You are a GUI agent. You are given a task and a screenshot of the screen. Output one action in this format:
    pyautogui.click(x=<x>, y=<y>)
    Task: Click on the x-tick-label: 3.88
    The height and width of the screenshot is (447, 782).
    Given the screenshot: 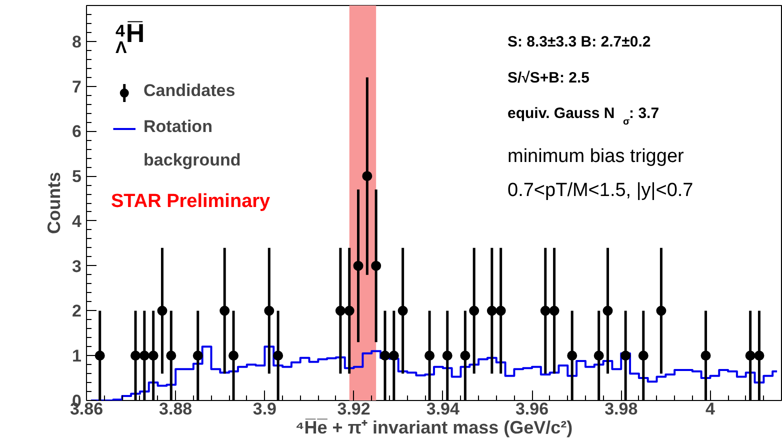 What is the action you would take?
    pyautogui.click(x=175, y=409)
    